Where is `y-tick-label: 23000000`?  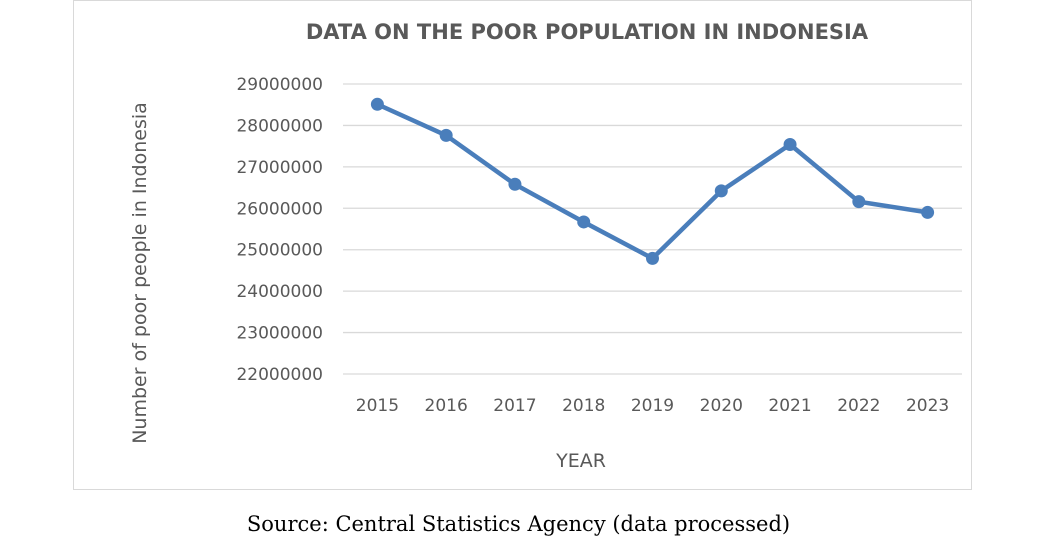
y-tick-label: 23000000 is located at coordinates (279, 334).